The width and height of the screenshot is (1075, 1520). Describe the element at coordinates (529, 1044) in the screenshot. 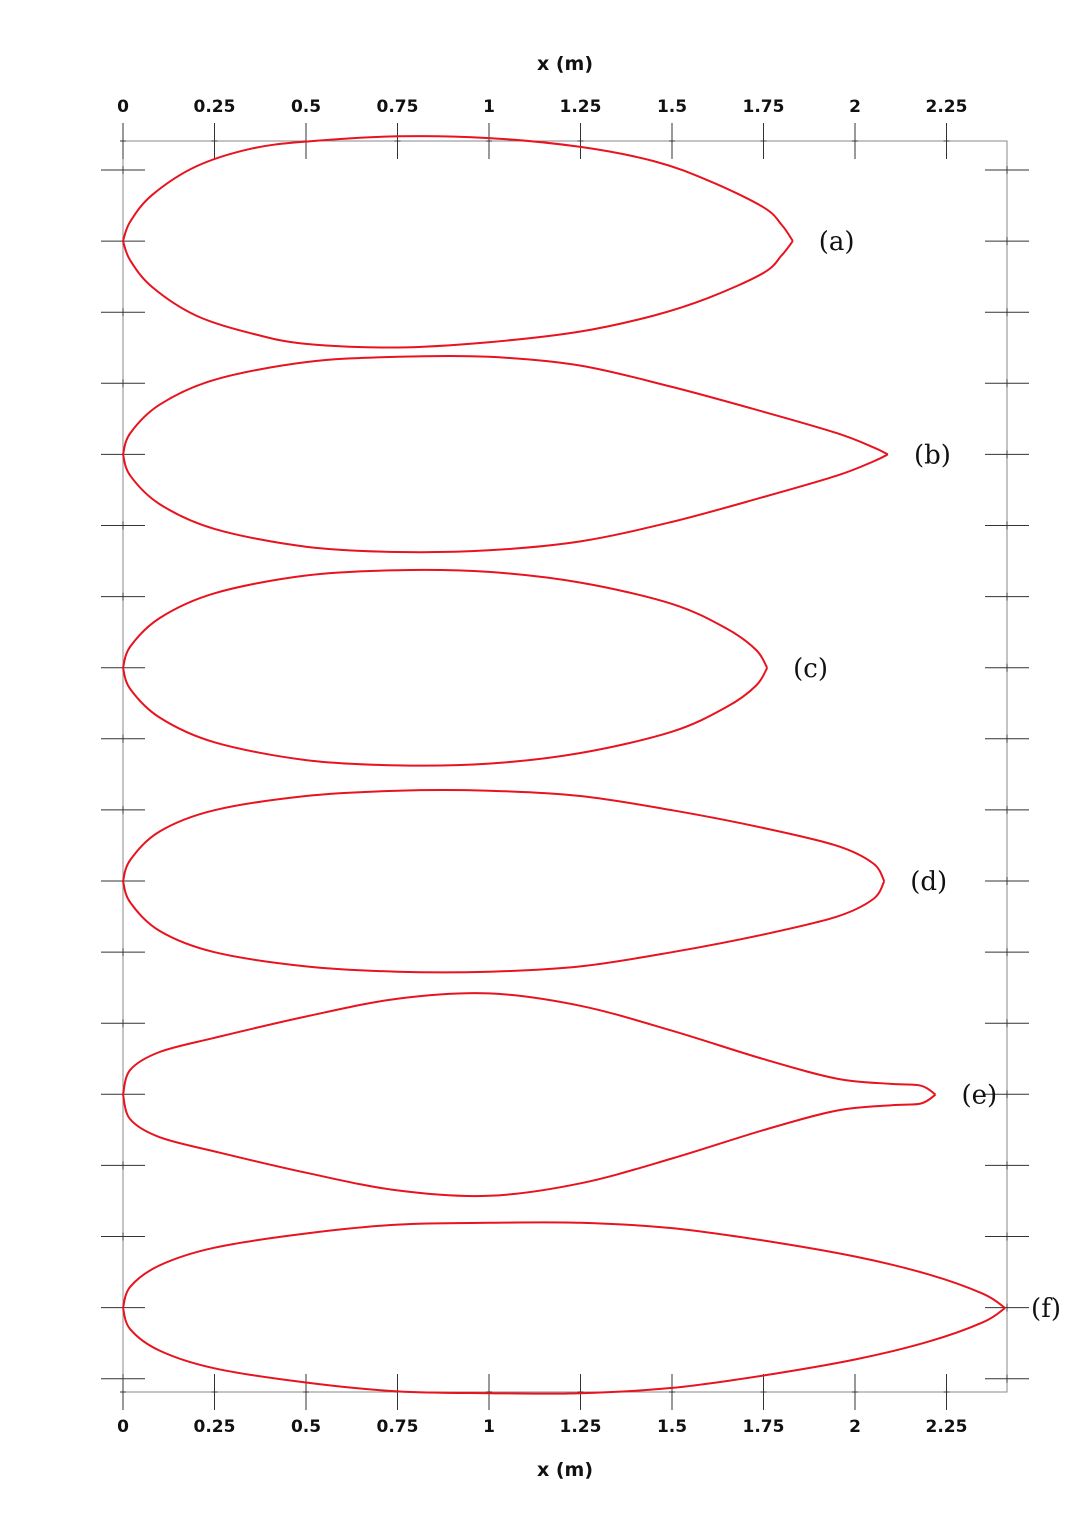

I see `profile-5-upper-curve` at that location.